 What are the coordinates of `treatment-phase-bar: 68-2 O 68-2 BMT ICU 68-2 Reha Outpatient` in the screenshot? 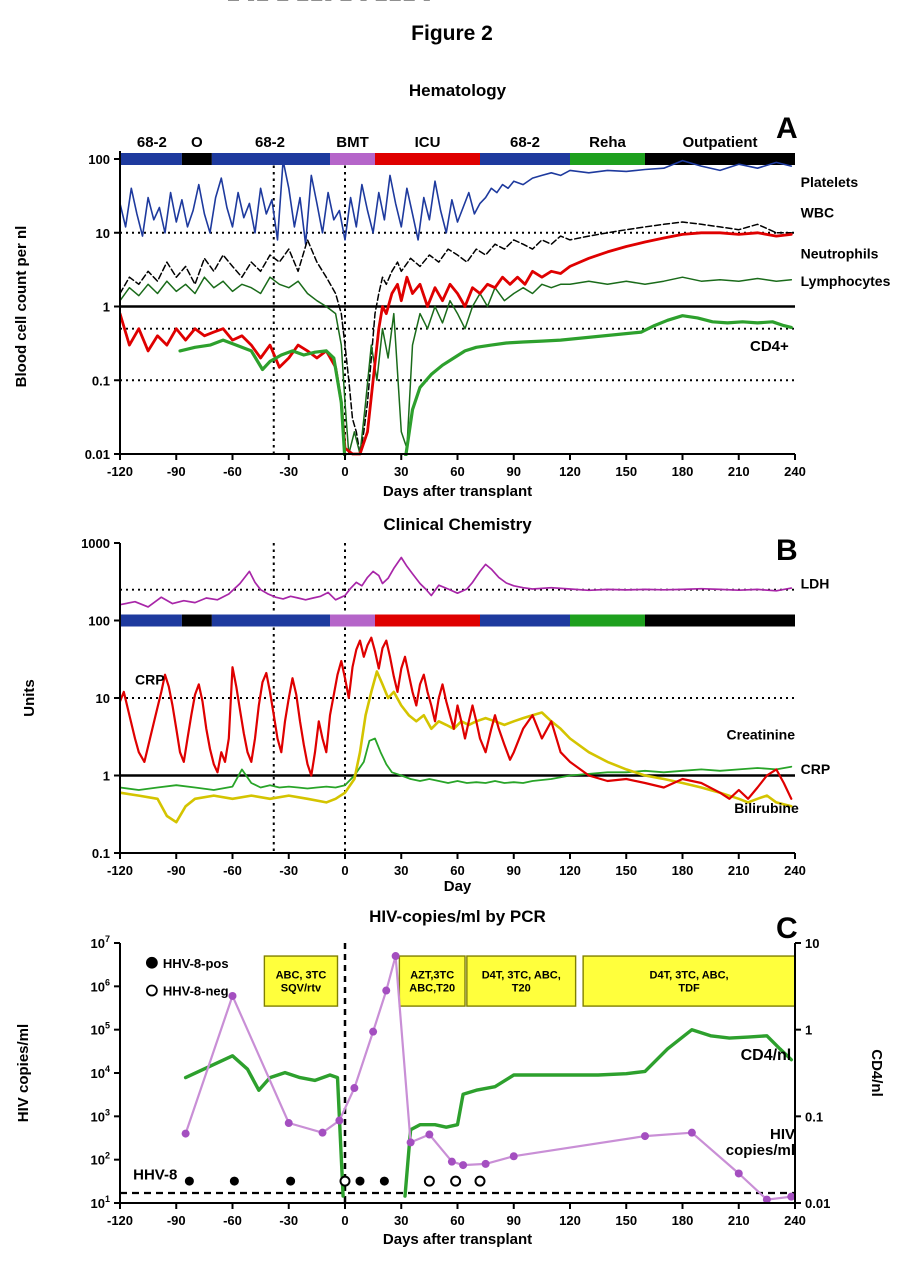 It's located at (457, 149).